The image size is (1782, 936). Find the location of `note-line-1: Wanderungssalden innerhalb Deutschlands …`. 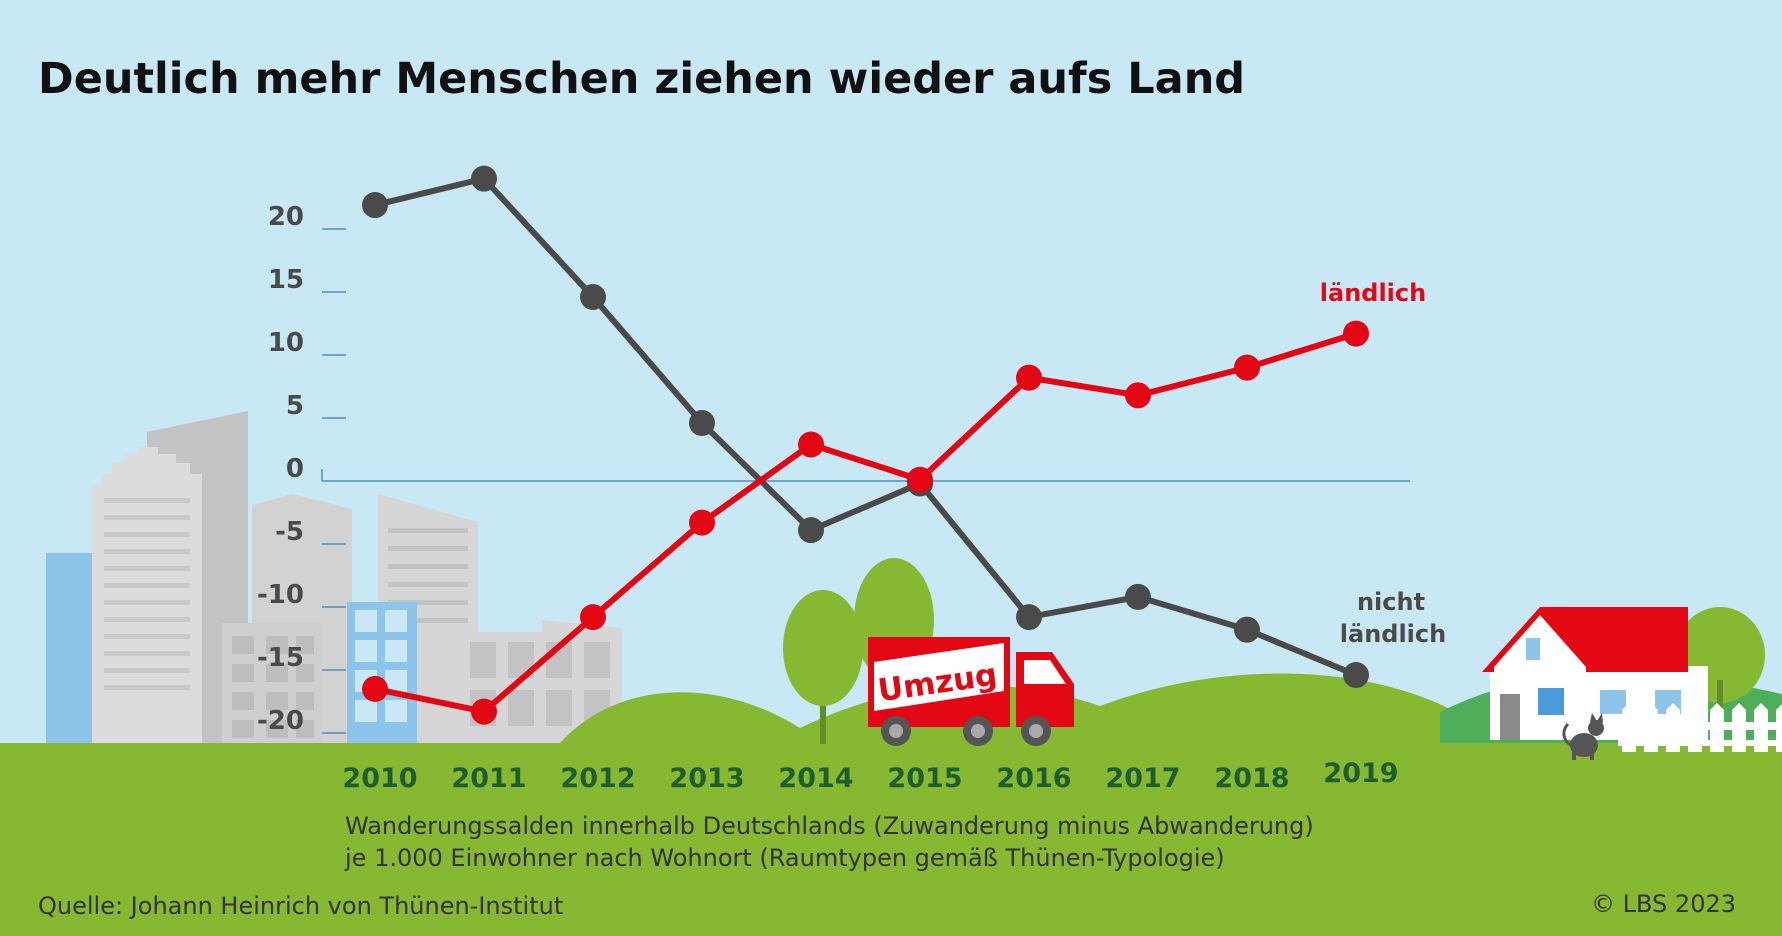

note-line-1: Wanderungssalden innerhalb Deutschlands … is located at coordinates (829, 826).